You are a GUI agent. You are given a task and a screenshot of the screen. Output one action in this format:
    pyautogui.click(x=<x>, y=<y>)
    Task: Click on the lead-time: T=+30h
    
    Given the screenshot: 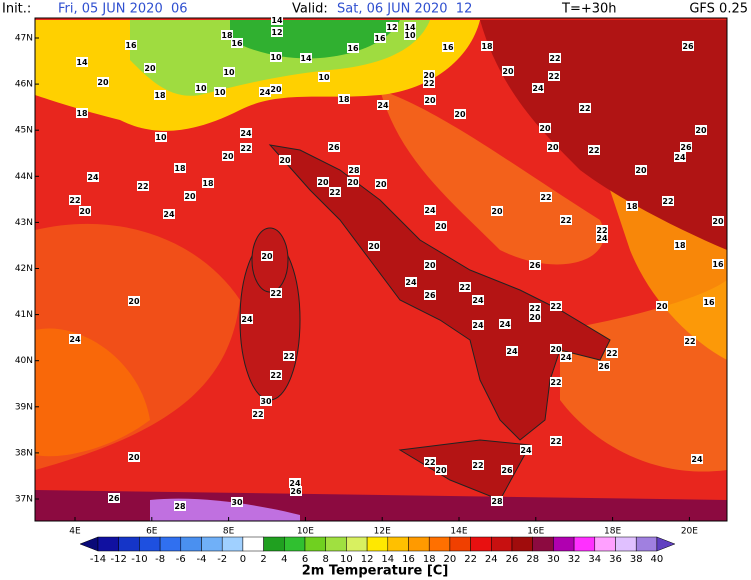 What is the action you would take?
    pyautogui.click(x=589, y=9)
    